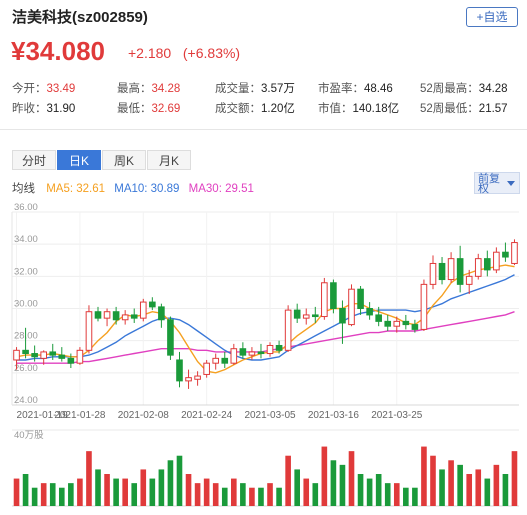  Describe the element at coordinates (489, 184) in the screenshot. I see `price-adjust-label: 前复权` at that location.